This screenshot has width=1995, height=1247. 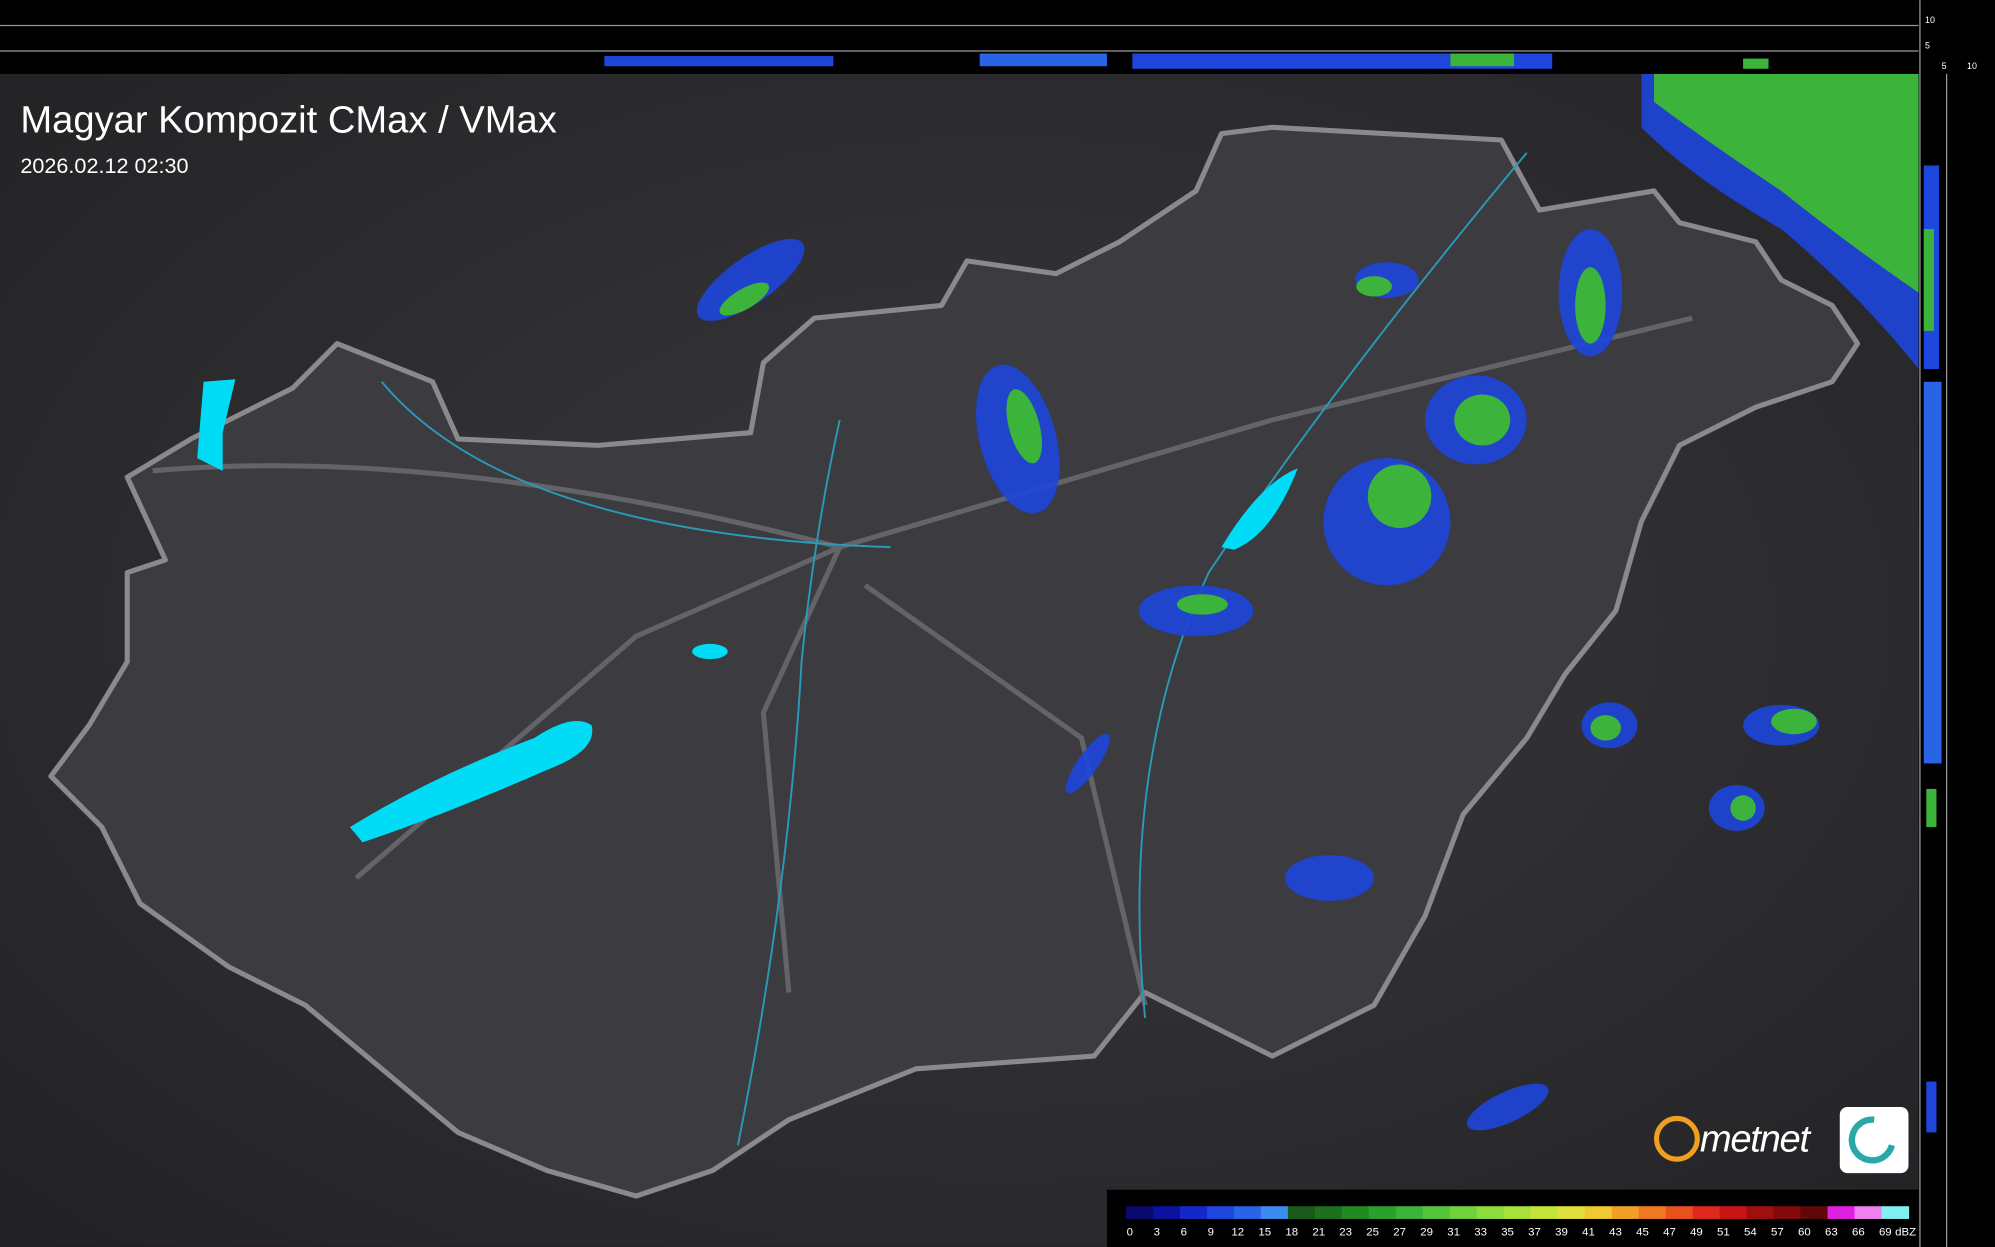 What do you see at coordinates (1669, 1232) in the screenshot?
I see `legend-label: 47` at bounding box center [1669, 1232].